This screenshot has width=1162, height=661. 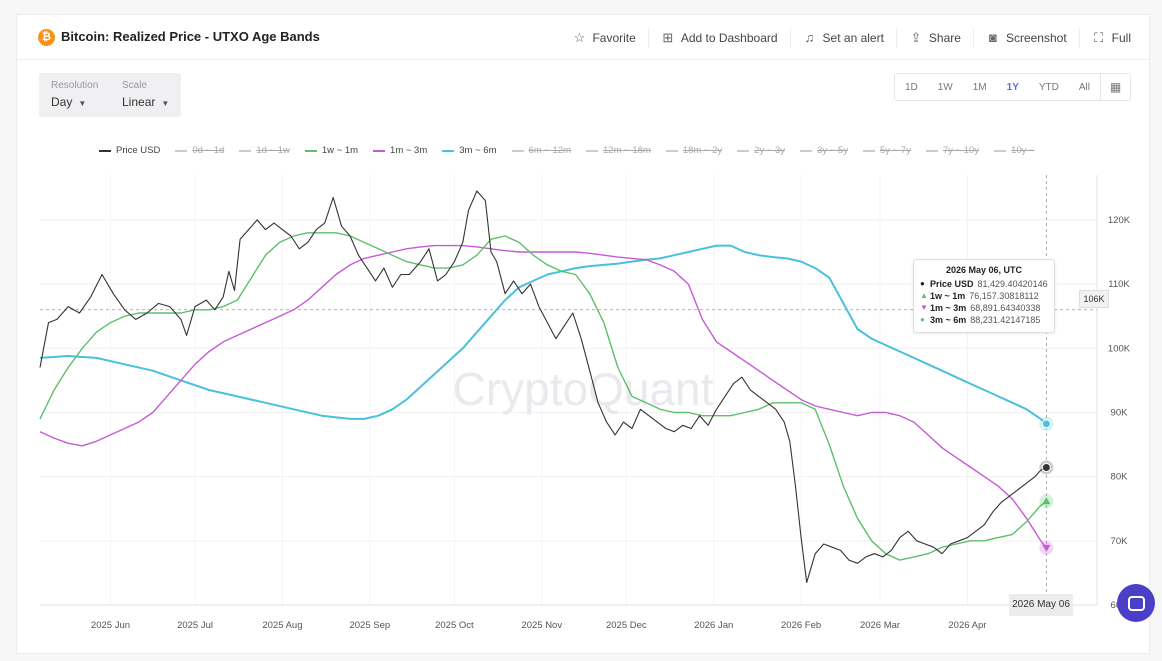 I want to click on range-all: All, so click(x=1084, y=87).